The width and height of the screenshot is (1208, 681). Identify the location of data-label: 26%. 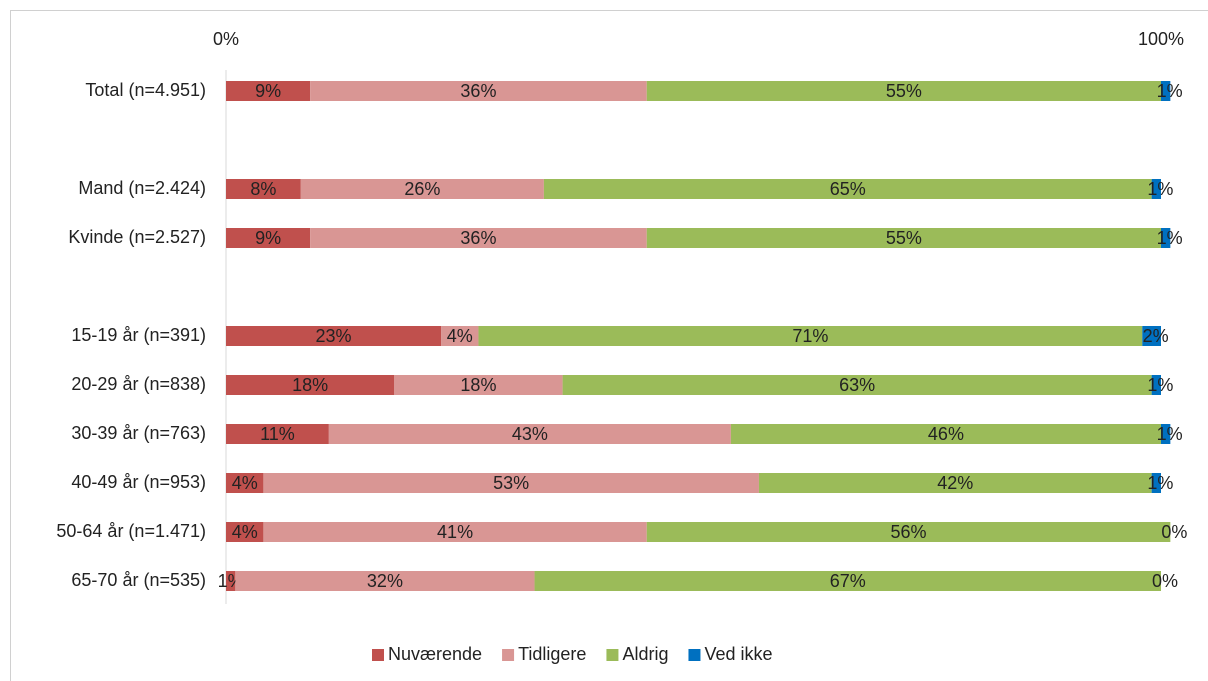
(422, 189).